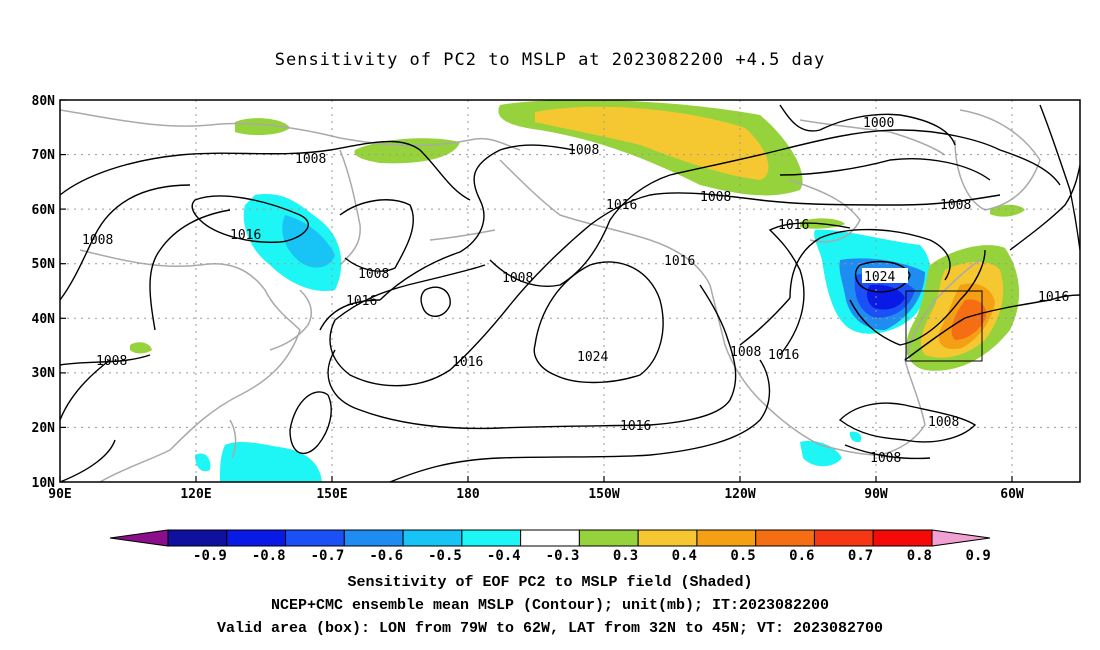 This screenshot has height=650, width=1100. What do you see at coordinates (44, 101) in the screenshot?
I see `lat-label: 80N` at bounding box center [44, 101].